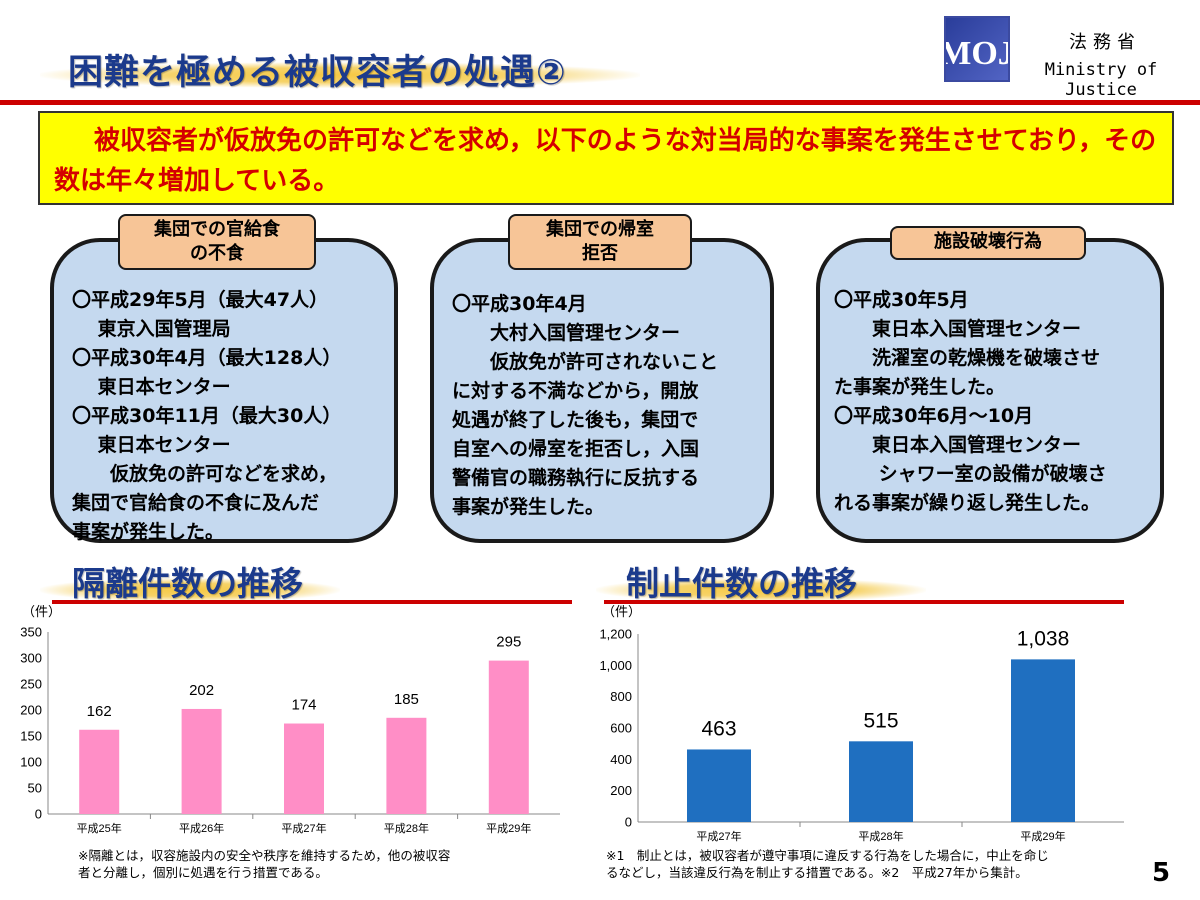 The image size is (1200, 900). Describe the element at coordinates (303, 705) in the screenshot. I see `data-label: 174` at that location.